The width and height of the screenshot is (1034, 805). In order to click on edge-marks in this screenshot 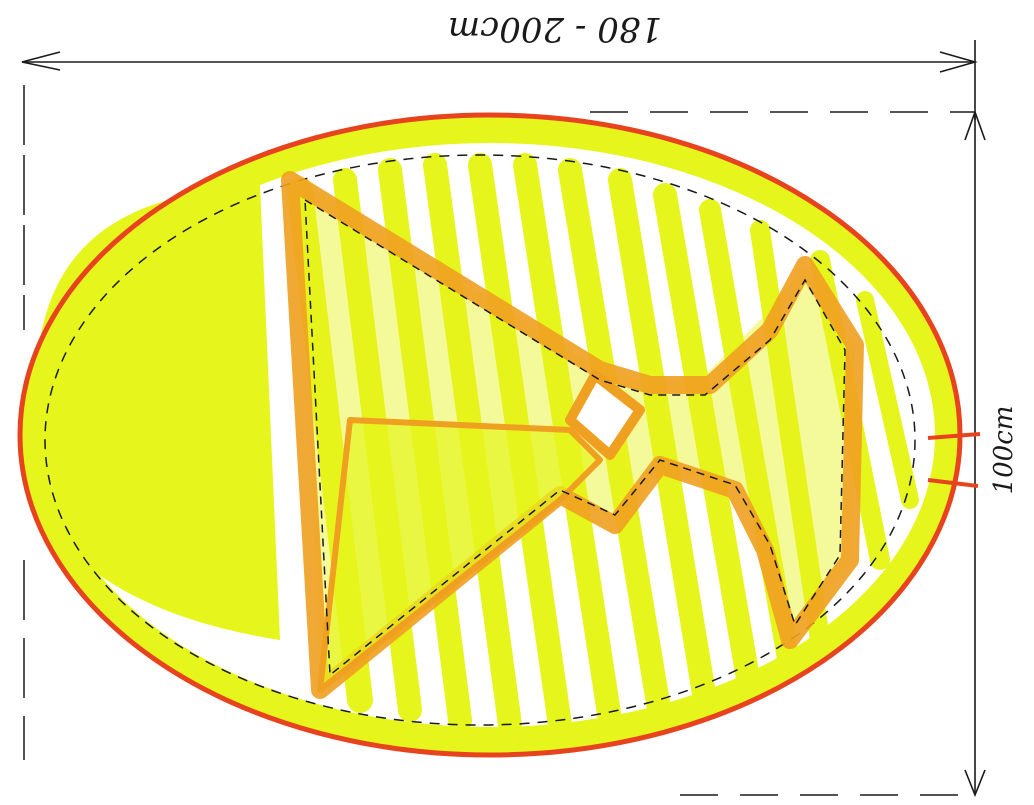, I will do `click(954, 460)`.